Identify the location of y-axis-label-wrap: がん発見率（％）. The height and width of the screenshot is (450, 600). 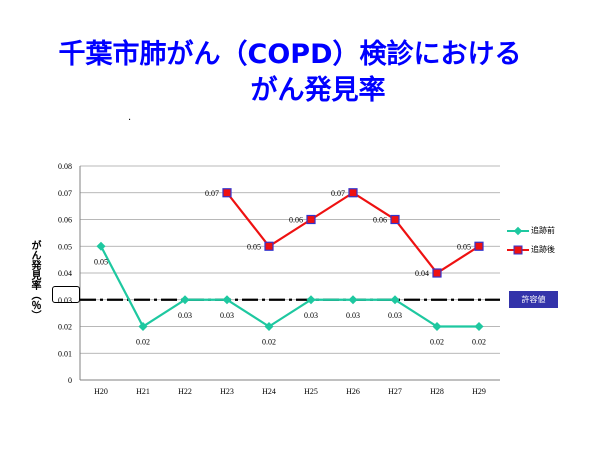
(38, 280).